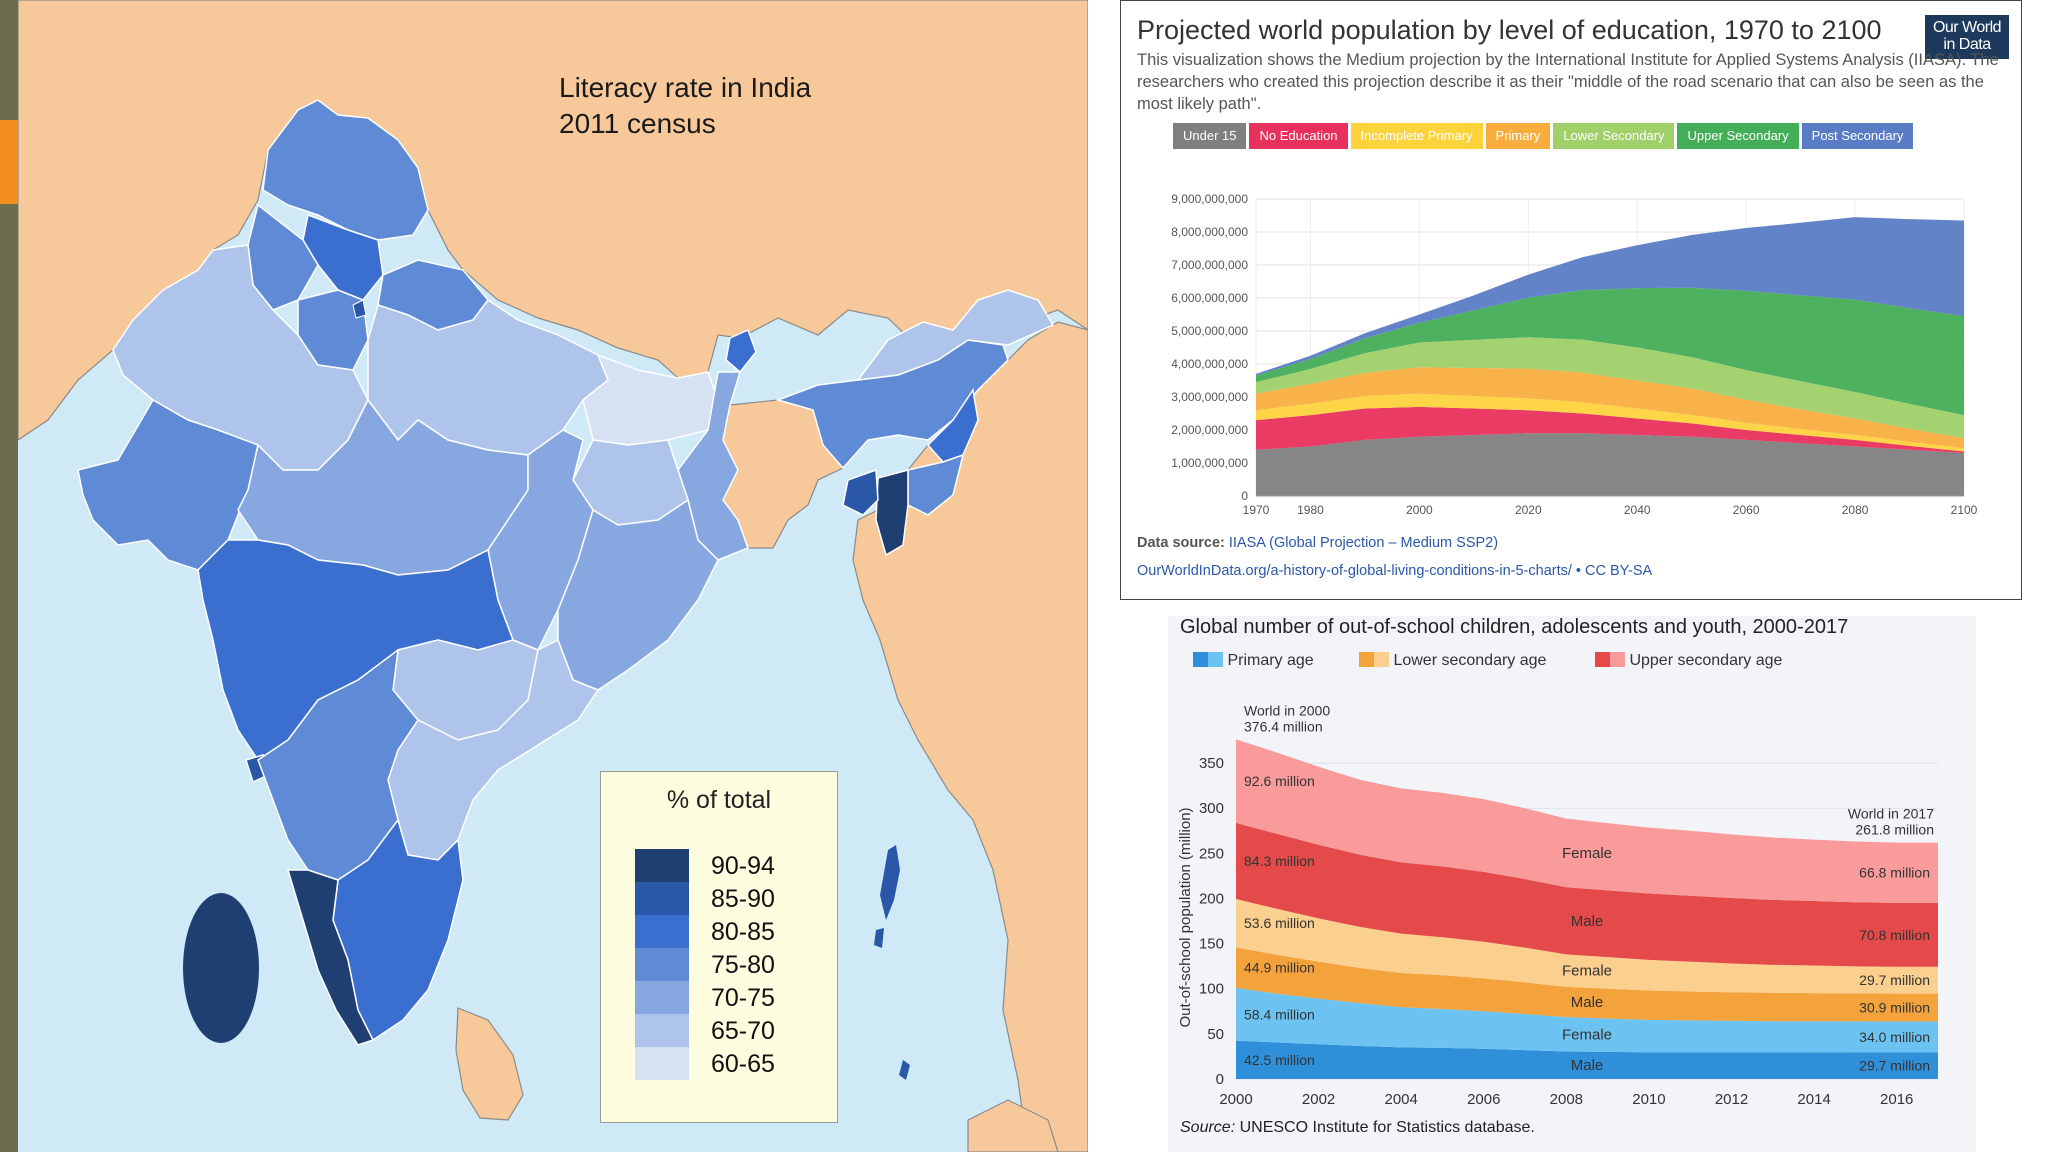  Describe the element at coordinates (1614, 136) in the screenshot. I see `edu-legend-item: Lower Secondary` at that location.